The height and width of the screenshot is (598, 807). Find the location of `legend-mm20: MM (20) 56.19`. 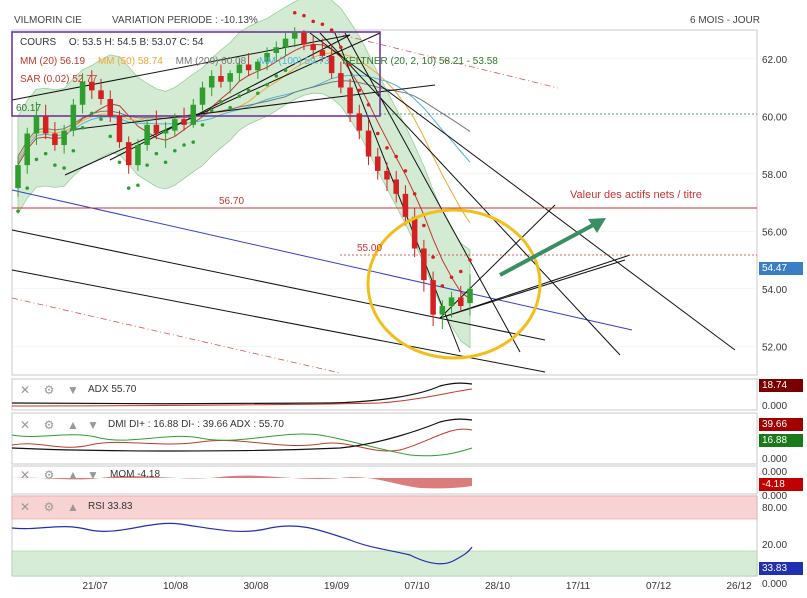

legend-mm20: MM (20) 56.19 is located at coordinates (53, 61).